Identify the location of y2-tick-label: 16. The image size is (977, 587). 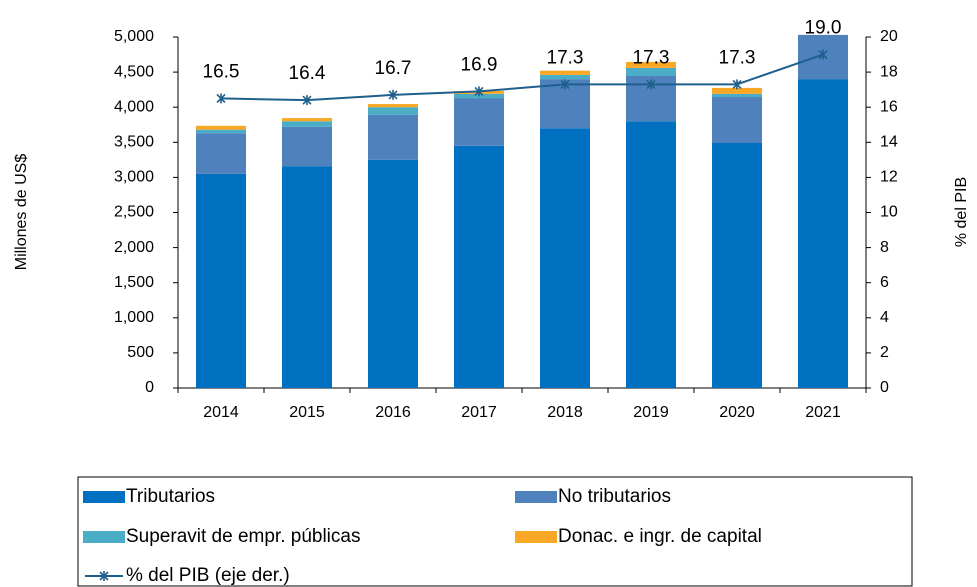
(889, 106).